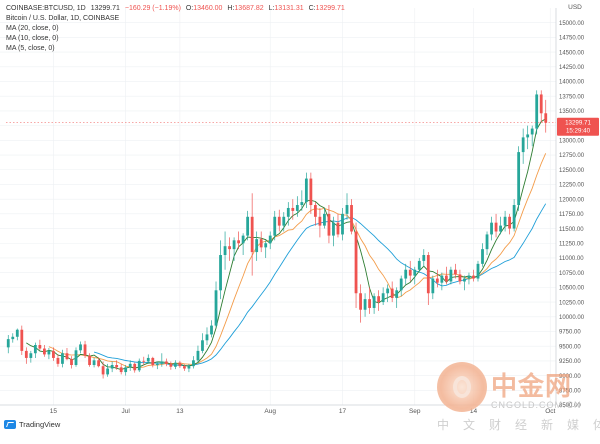  I want to click on price-change: −160.29 (−1.19%), so click(152, 8).